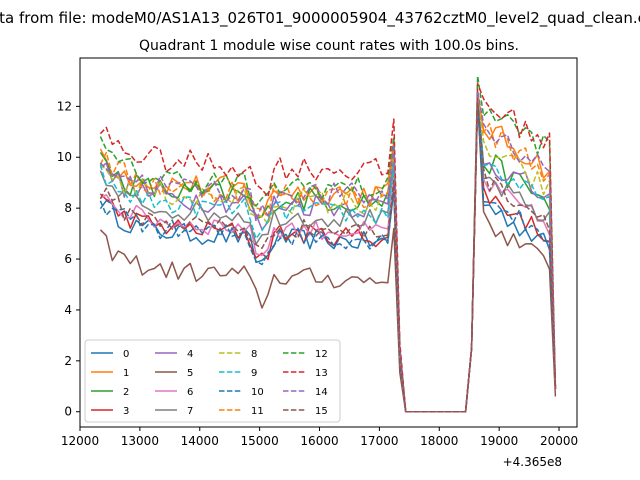 This screenshot has height=480, width=640. What do you see at coordinates (190, 392) in the screenshot?
I see `legend-label-6: 6` at bounding box center [190, 392].